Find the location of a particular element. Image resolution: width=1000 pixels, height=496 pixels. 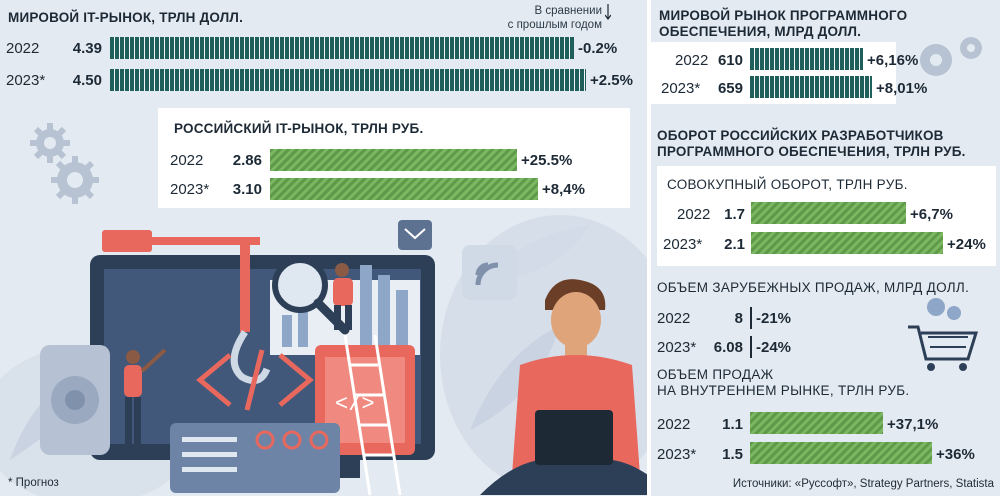

domestic-bar-2022 is located at coordinates (816, 423).